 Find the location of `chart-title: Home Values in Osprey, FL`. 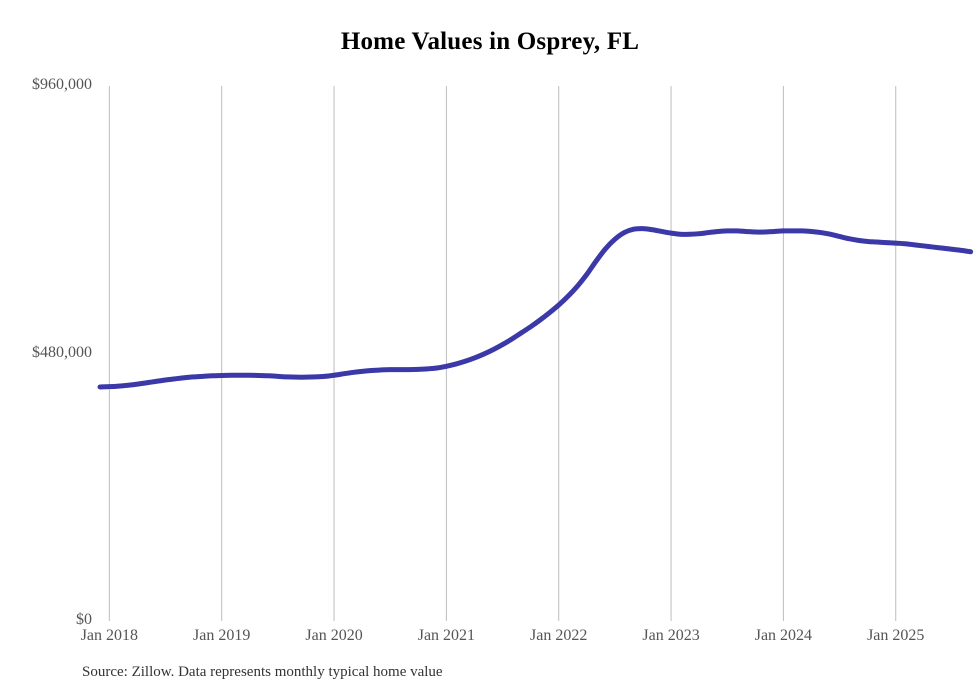

chart-title: Home Values in Osprey, FL is located at coordinates (490, 41).